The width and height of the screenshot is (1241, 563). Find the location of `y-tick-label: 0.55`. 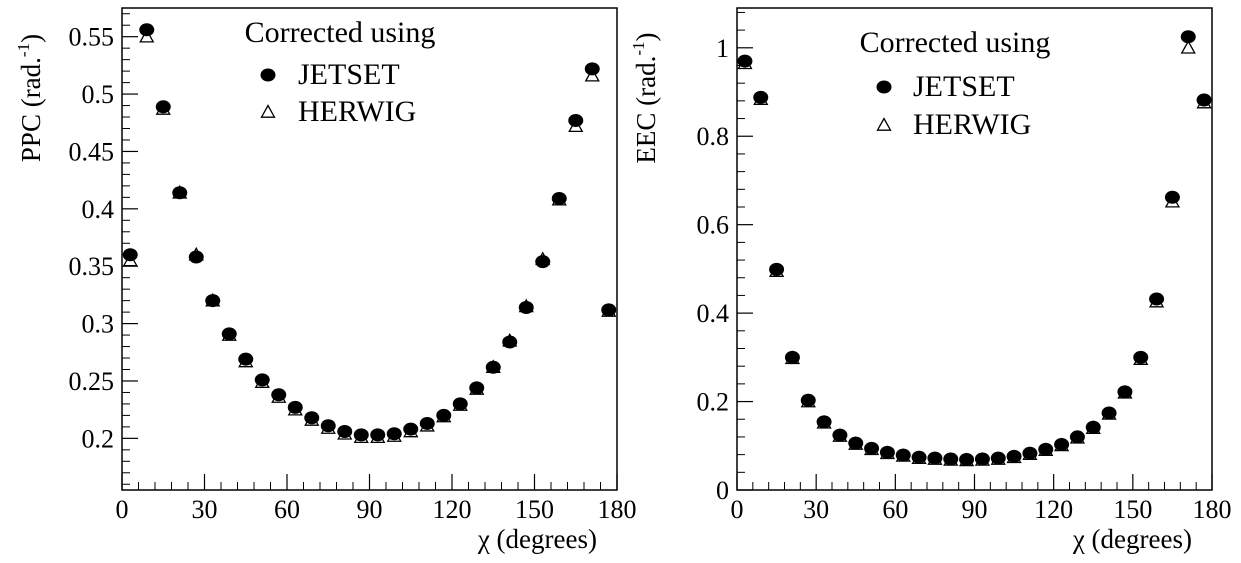

y-tick-label: 0.55 is located at coordinates (92, 37).